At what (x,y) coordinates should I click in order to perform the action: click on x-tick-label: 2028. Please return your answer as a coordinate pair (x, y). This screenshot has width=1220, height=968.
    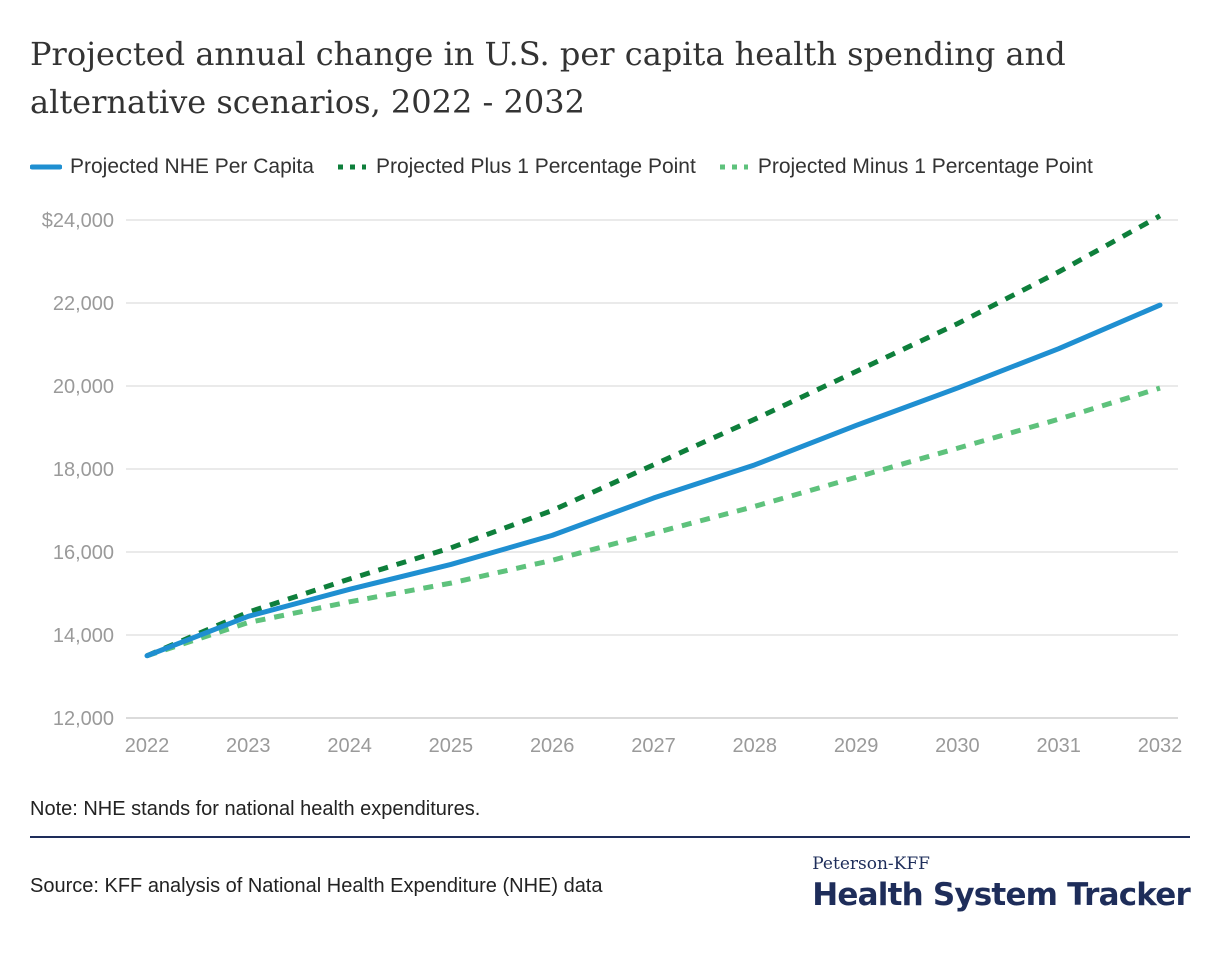
    Looking at the image, I should click on (755, 746).